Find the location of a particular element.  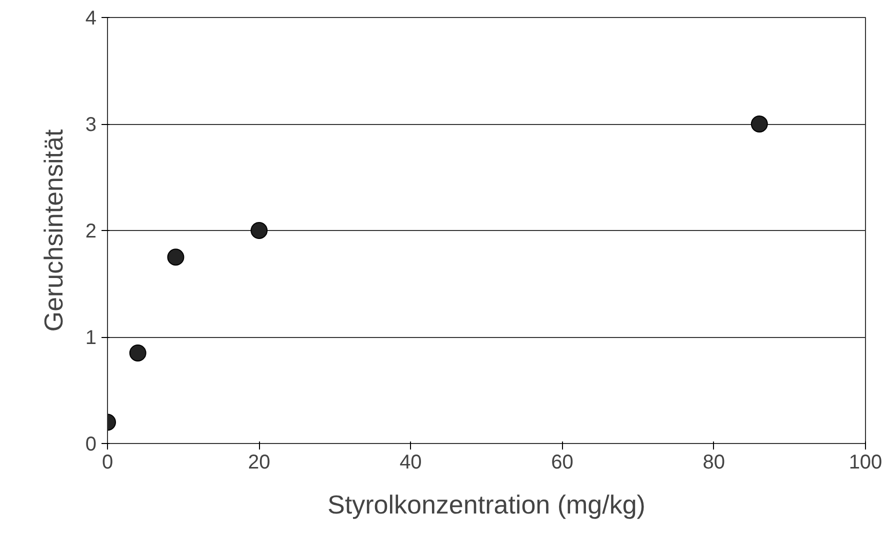

x-tick-label: 0 is located at coordinates (108, 463).